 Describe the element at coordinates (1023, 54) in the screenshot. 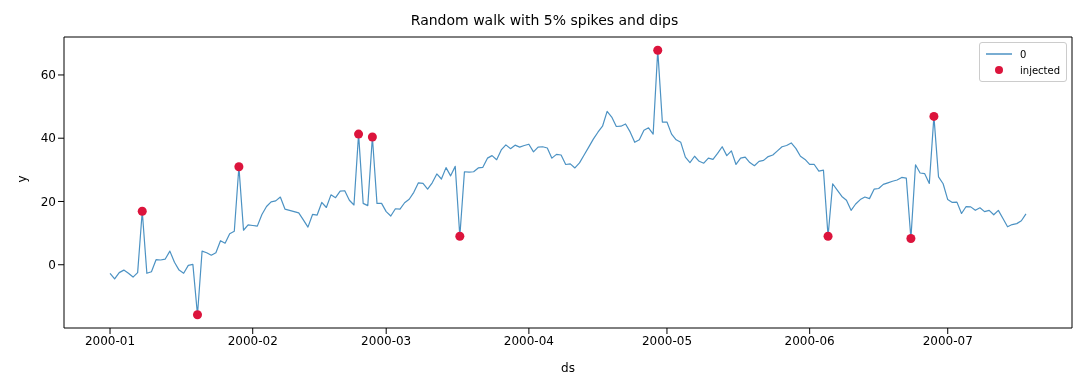

I see `legend-label: 0` at that location.